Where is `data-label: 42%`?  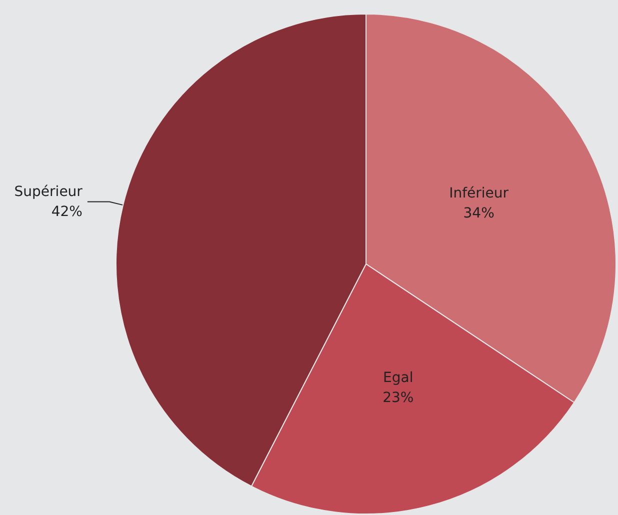 data-label: 42% is located at coordinates (66, 212).